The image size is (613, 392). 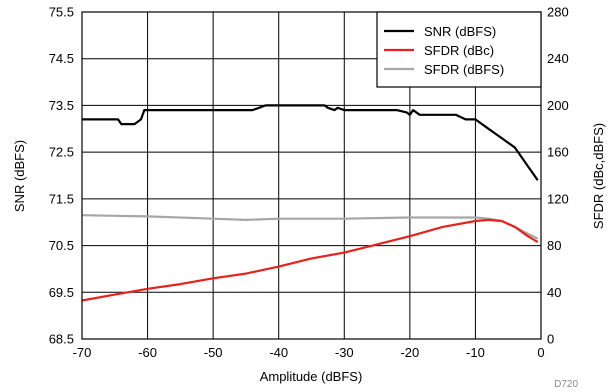 What do you see at coordinates (598, 176) in the screenshot?
I see `y-right-axis-title: SFDR (dBc,dBFS)` at bounding box center [598, 176].